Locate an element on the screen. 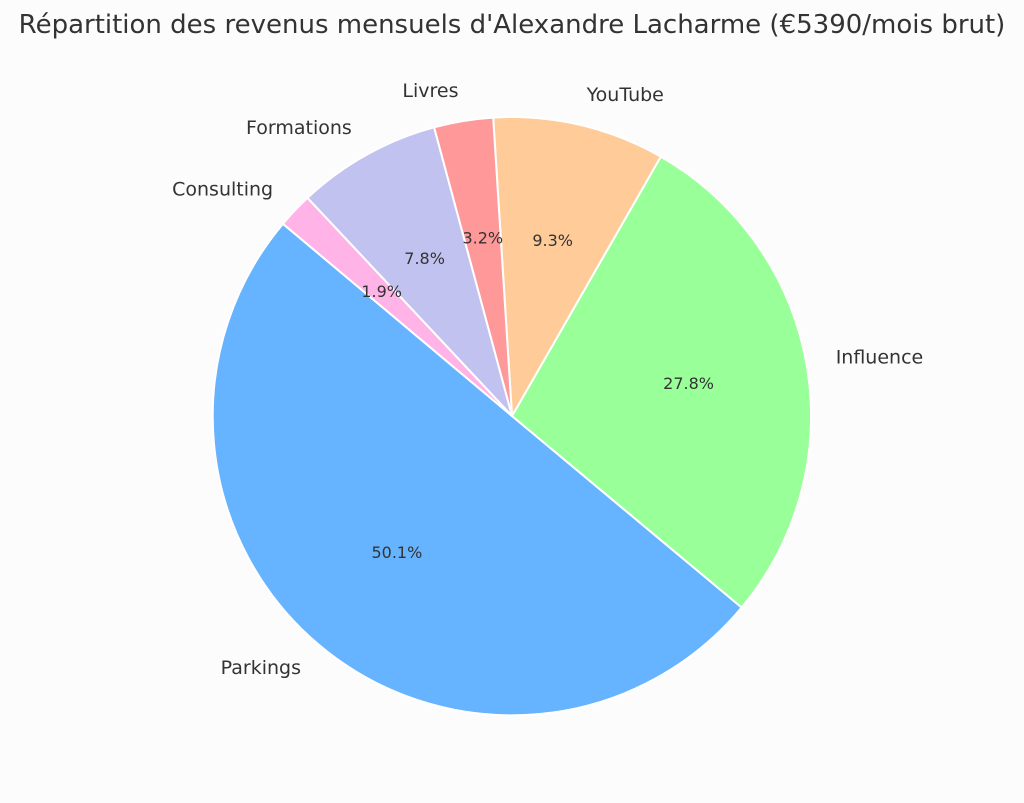 The height and width of the screenshot is (803, 1024). slice-pct-influence: 27.8% is located at coordinates (688, 383).